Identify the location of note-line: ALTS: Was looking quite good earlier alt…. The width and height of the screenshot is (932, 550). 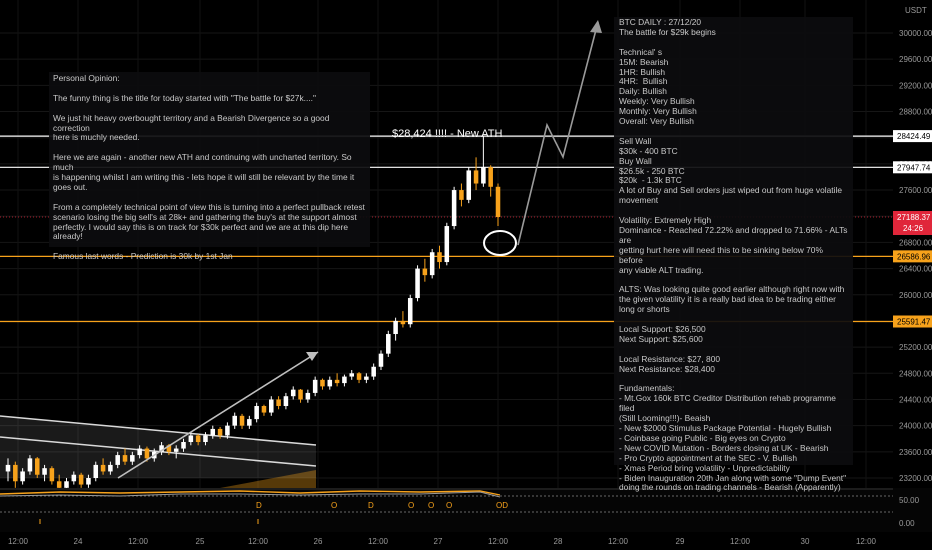
(732, 289).